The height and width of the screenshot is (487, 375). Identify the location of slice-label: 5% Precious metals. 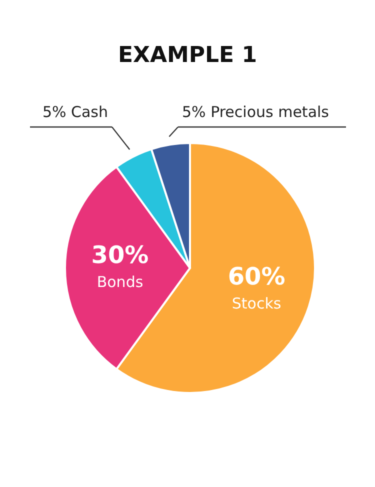
(256, 112).